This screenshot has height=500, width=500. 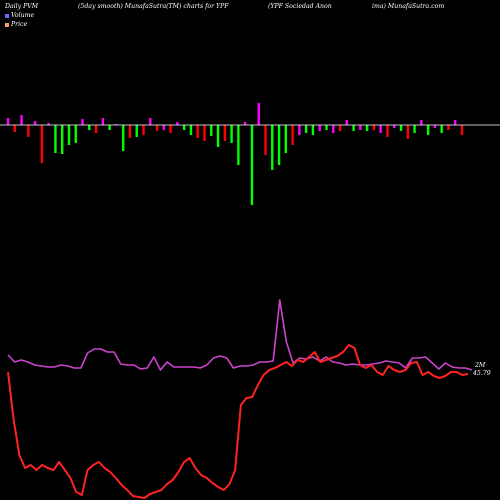 What do you see at coordinates (240, 335) in the screenshot?
I see `pvm-series-line` at bounding box center [240, 335].